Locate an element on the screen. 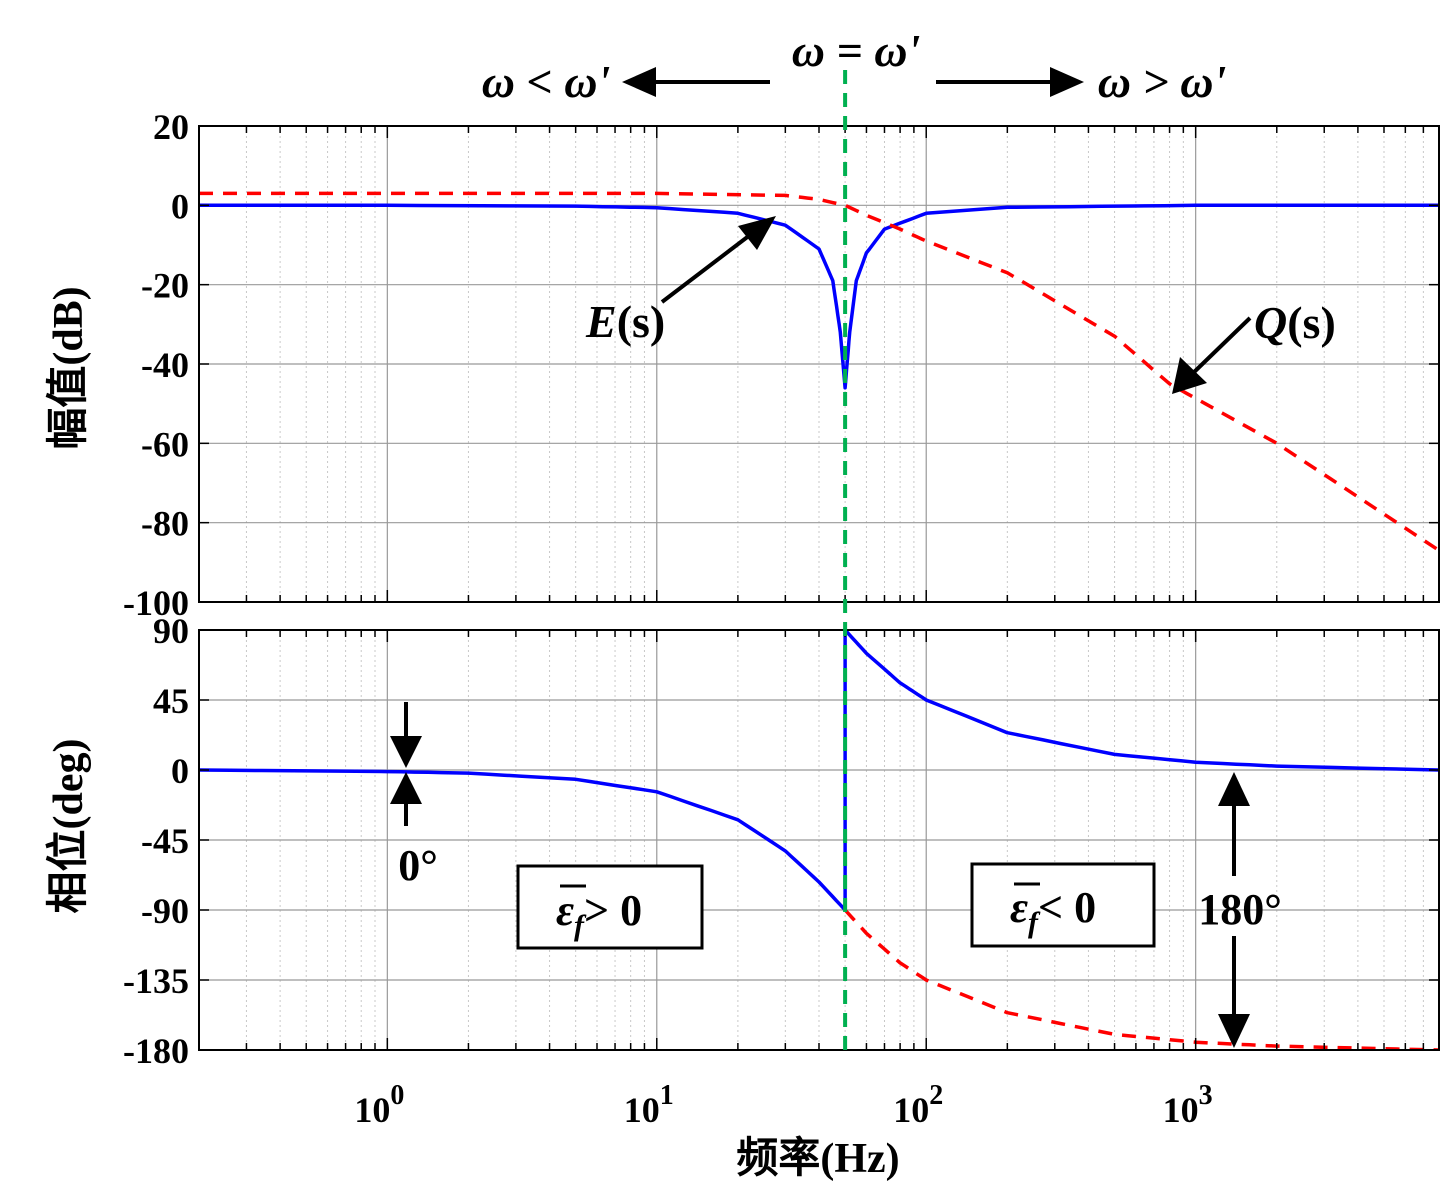  epsilon-negative-subscript: f is located at coordinates (1034, 922).